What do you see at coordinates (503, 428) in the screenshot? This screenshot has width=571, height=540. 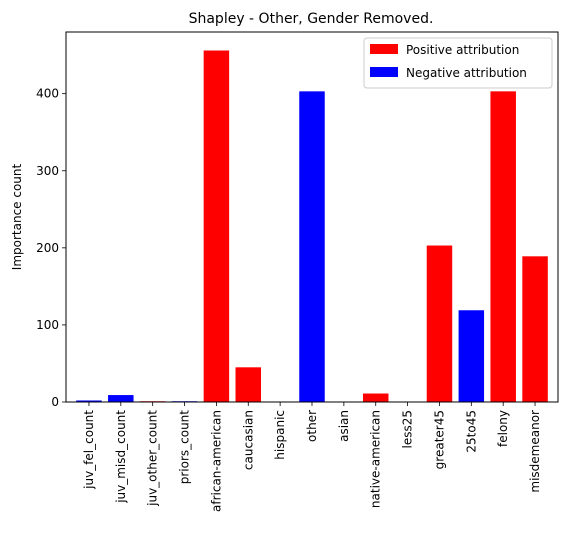 I see `x-tick-label: felony` at bounding box center [503, 428].